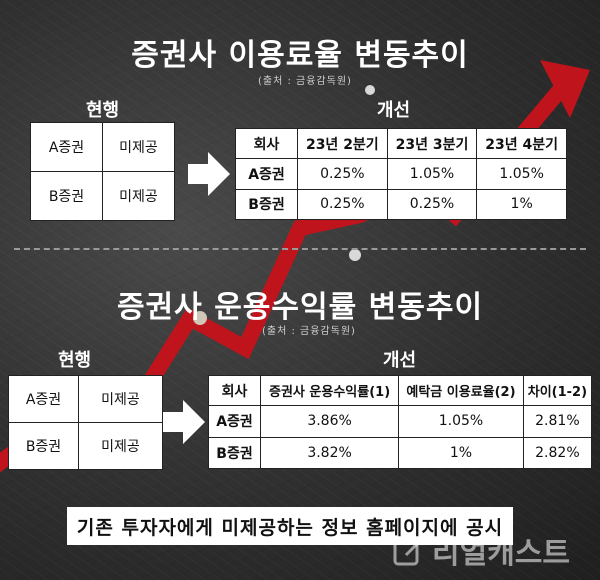 Image resolution: width=600 pixels, height=580 pixels. Describe the element at coordinates (300, 307) in the screenshot. I see `section2-title: 증권사 운용수익률 변동추이` at that location.